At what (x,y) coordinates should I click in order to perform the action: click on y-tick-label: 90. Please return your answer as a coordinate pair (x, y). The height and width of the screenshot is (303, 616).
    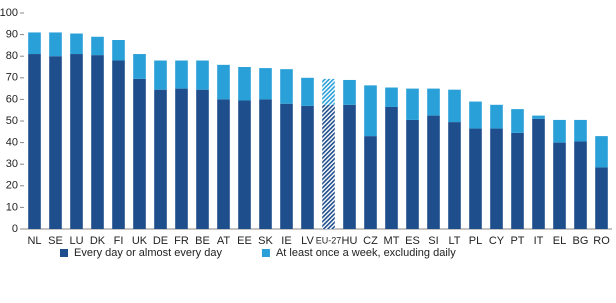
    Looking at the image, I should click on (12, 35).